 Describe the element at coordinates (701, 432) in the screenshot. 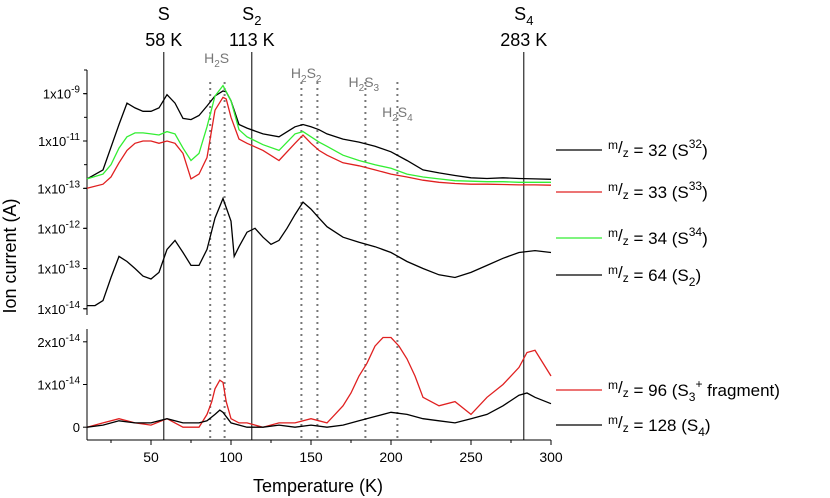

I see `legend-iso-sub: 4` at that location.